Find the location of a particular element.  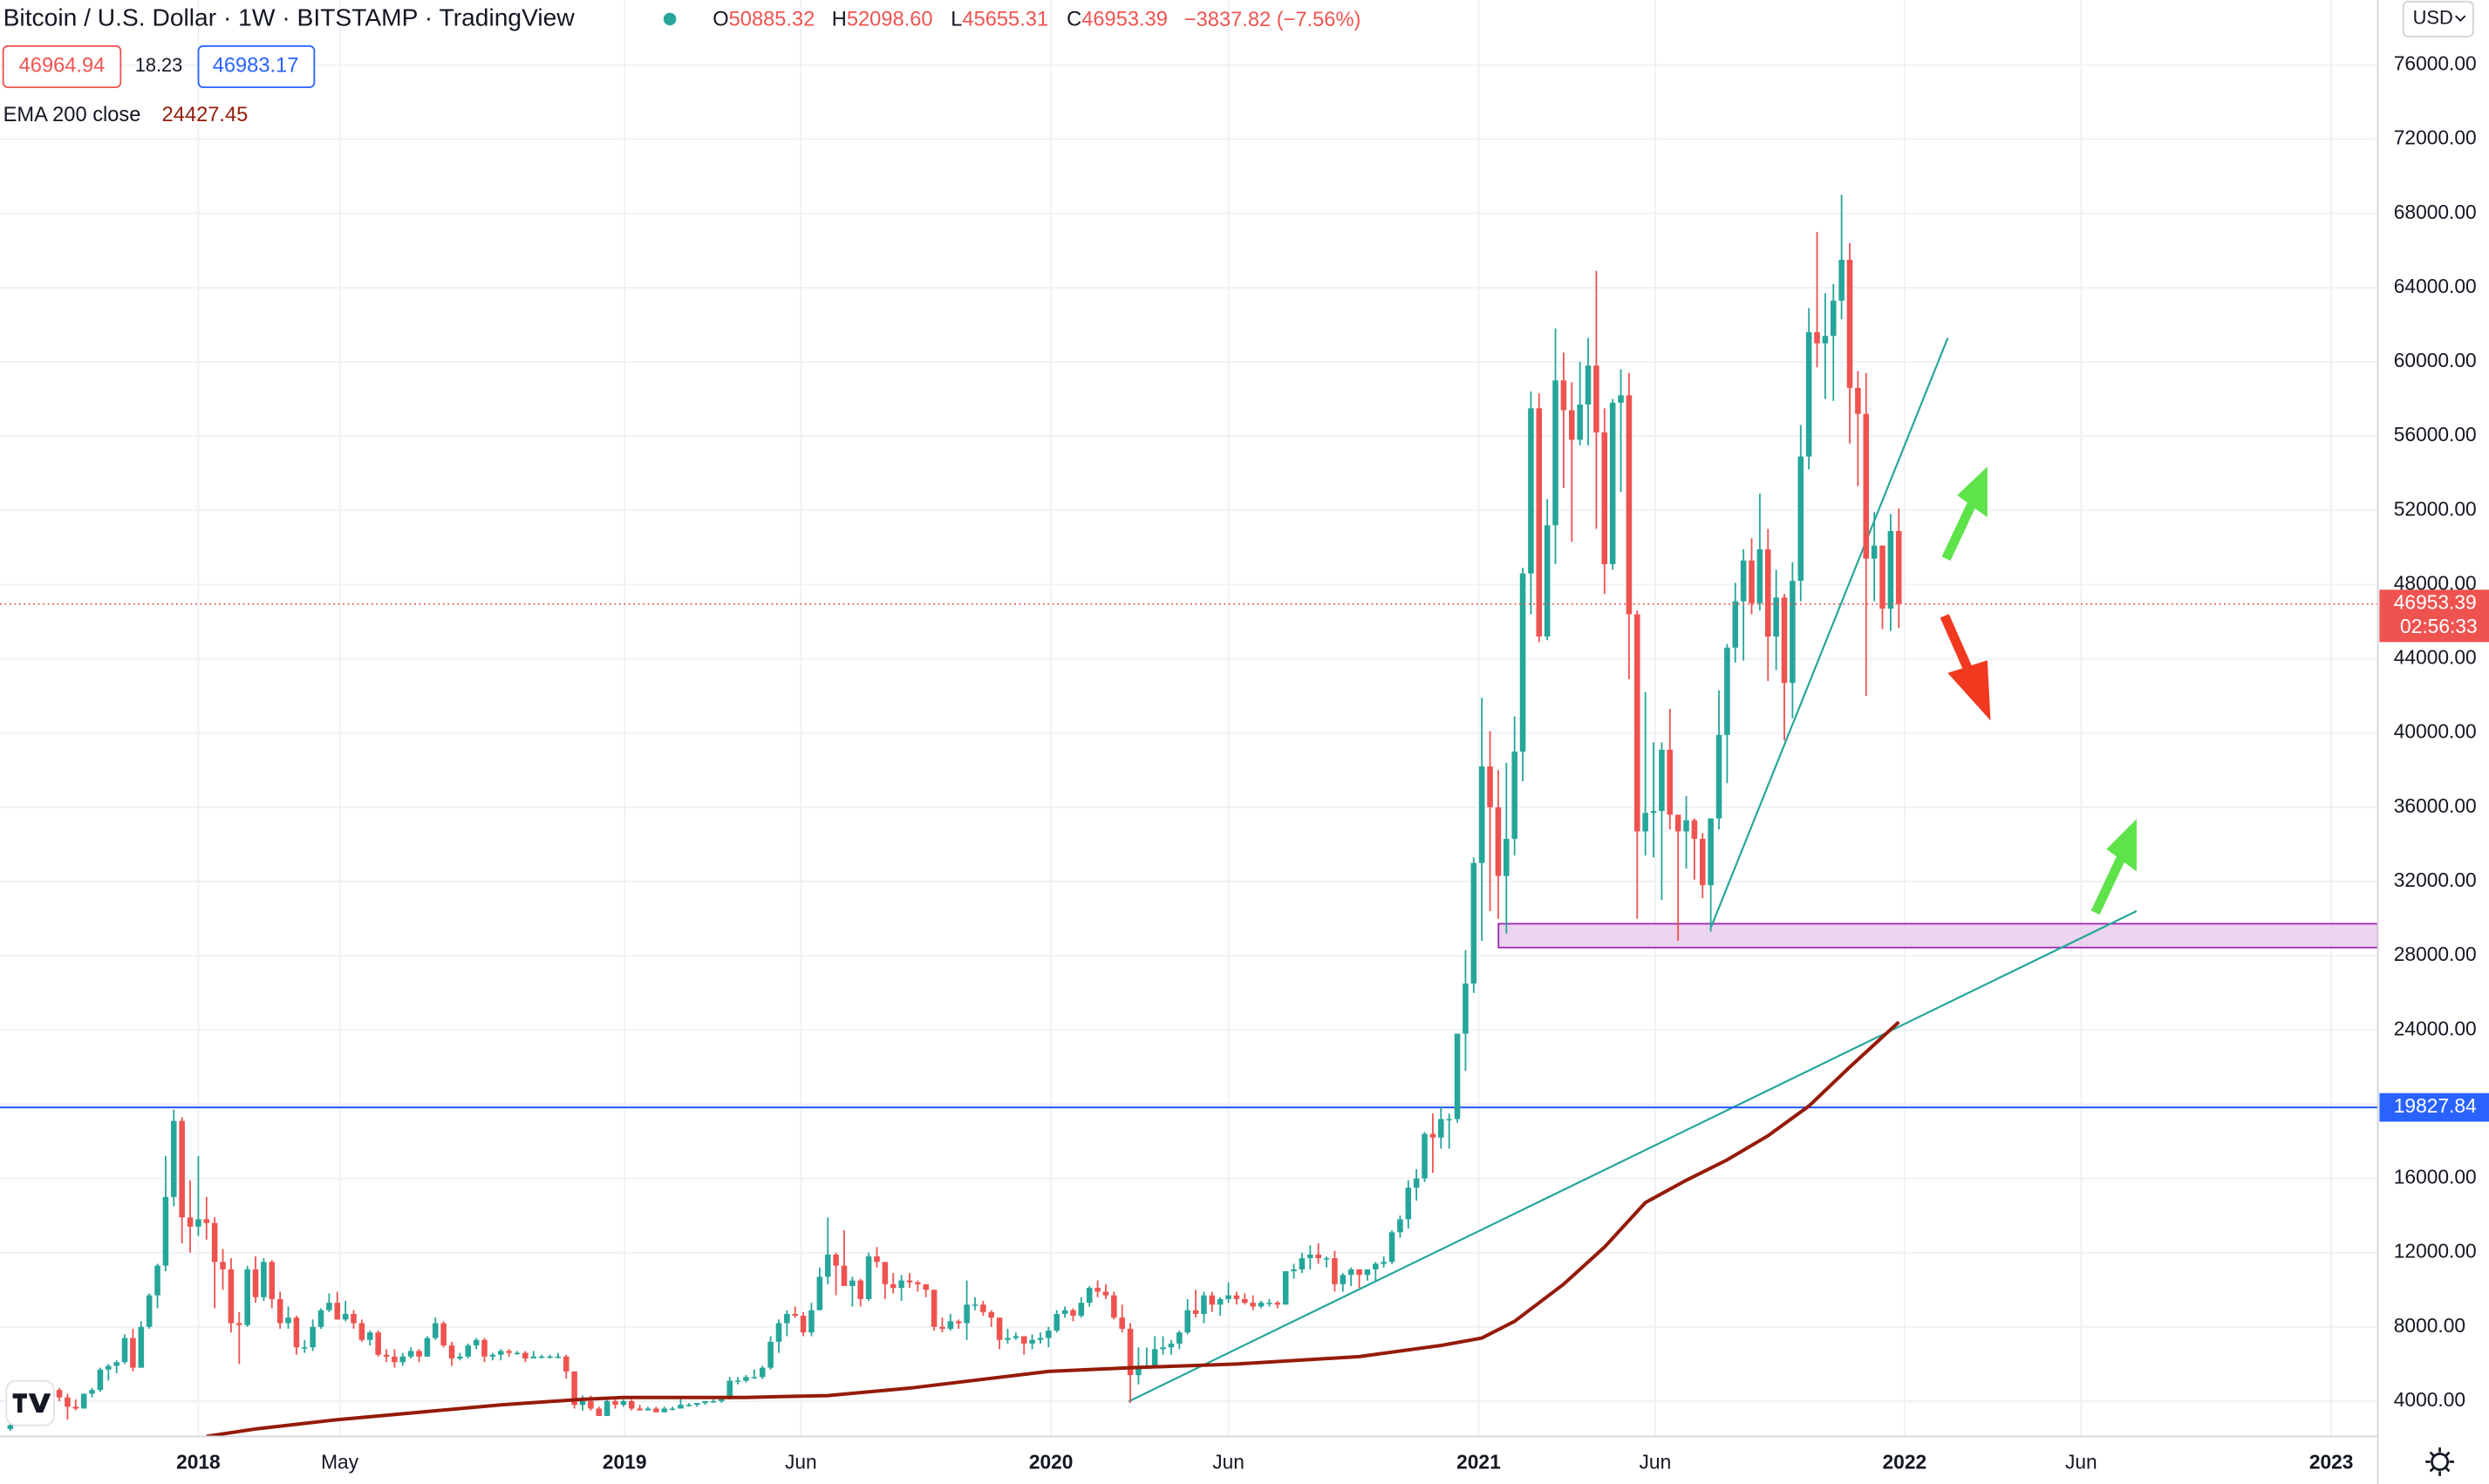

x-tick-label: 2023 is located at coordinates (2331, 1461).